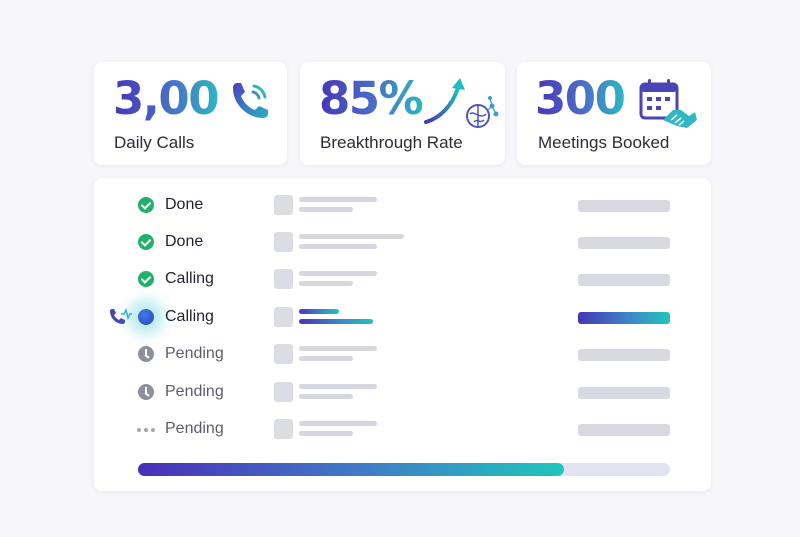  I want to click on daily-calls-value: 3,00, so click(166, 98).